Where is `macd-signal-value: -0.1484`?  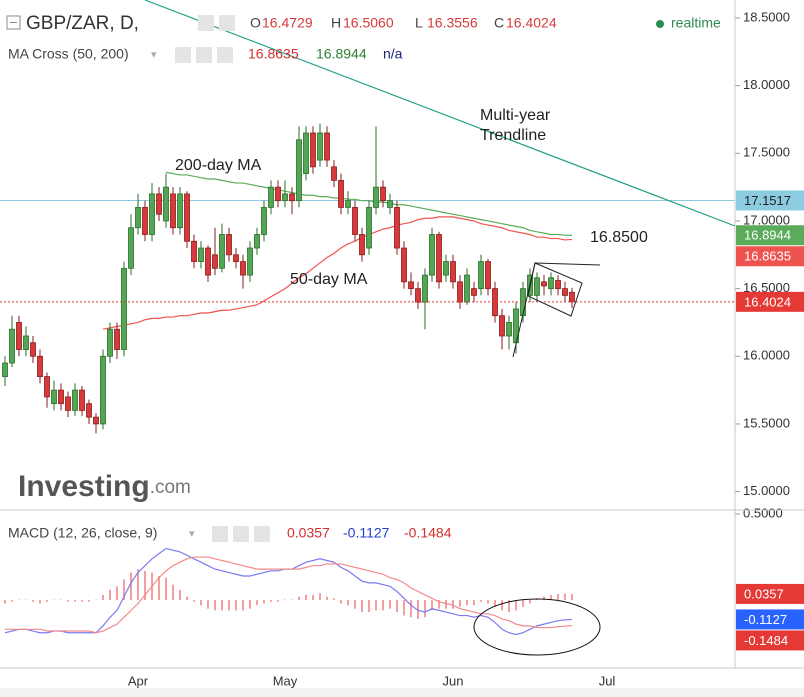
macd-signal-value: -0.1484 is located at coordinates (428, 533).